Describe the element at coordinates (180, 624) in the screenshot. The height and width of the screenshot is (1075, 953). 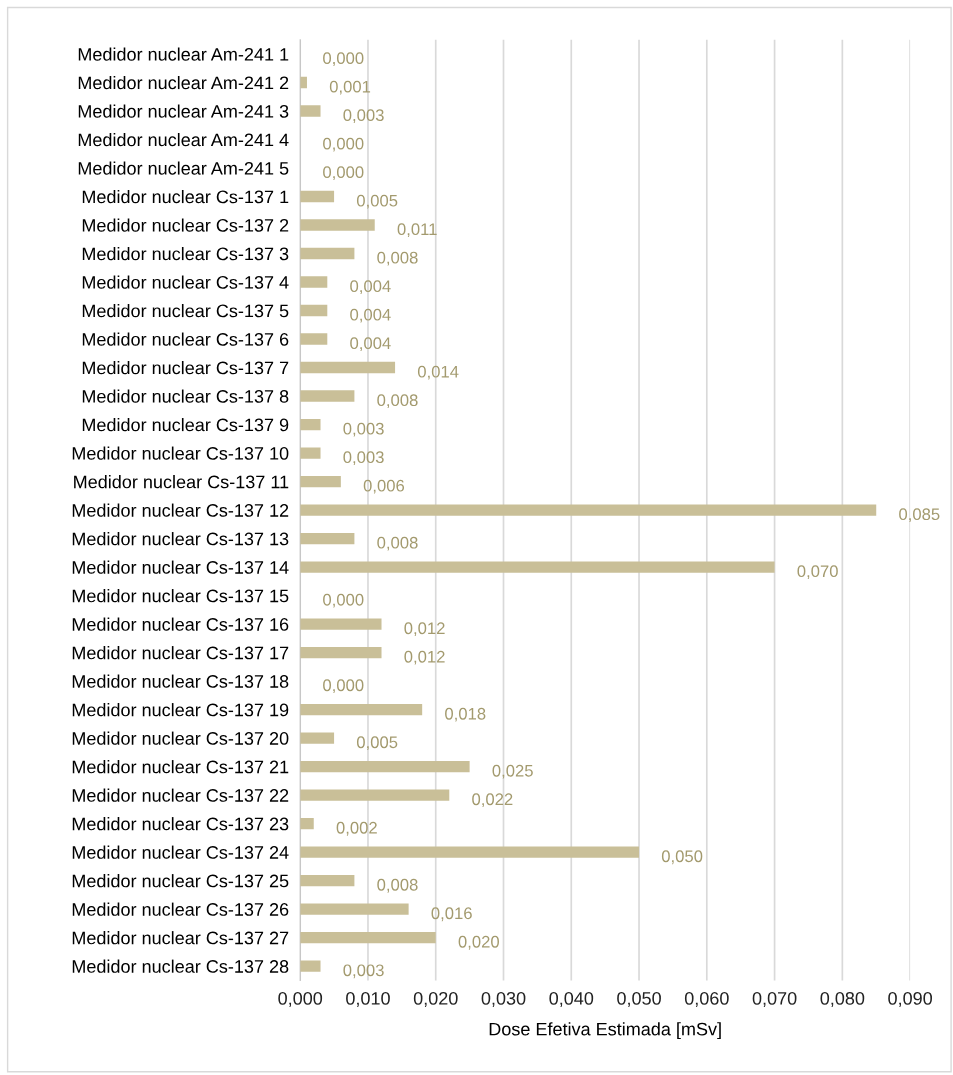
I see `y-tick-label: Medidor nuclear Cs-137 16` at that location.